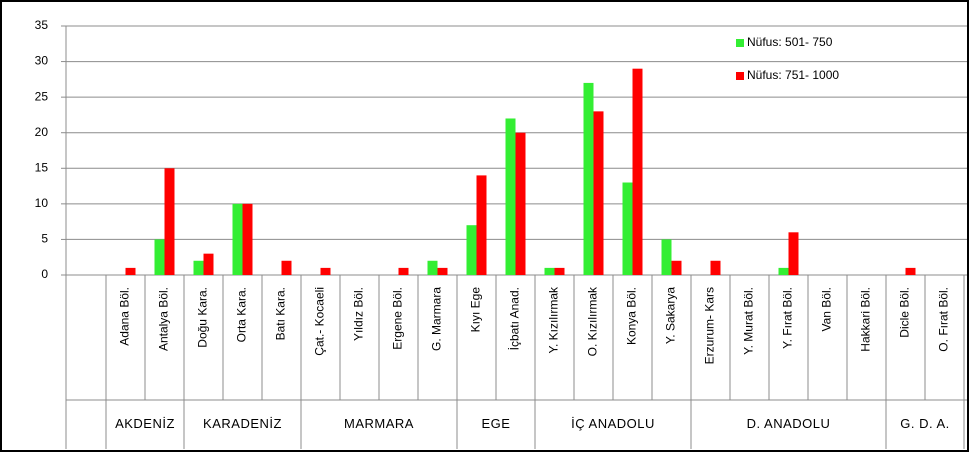  Describe the element at coordinates (320, 321) in the screenshot. I see `x-tick-label: Çat.- Kocaeli` at that location.